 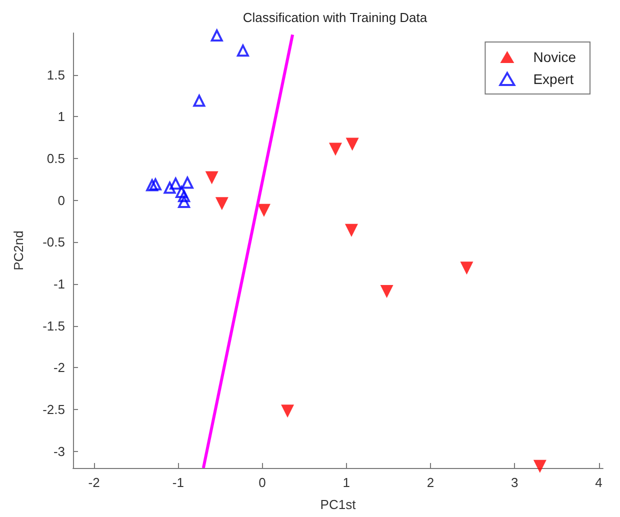 What do you see at coordinates (61, 200) in the screenshot?
I see `y-tick-label: 0` at bounding box center [61, 200].